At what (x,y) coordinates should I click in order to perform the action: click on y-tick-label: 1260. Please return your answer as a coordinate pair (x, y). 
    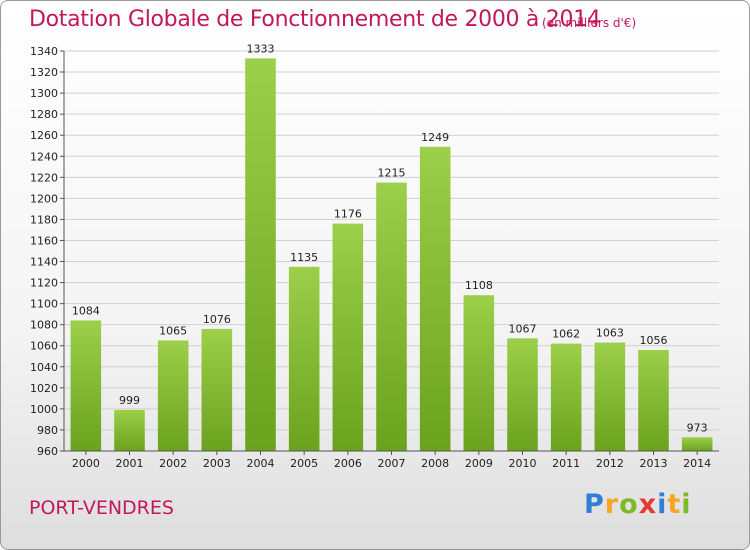
    Looking at the image, I should click on (44, 135).